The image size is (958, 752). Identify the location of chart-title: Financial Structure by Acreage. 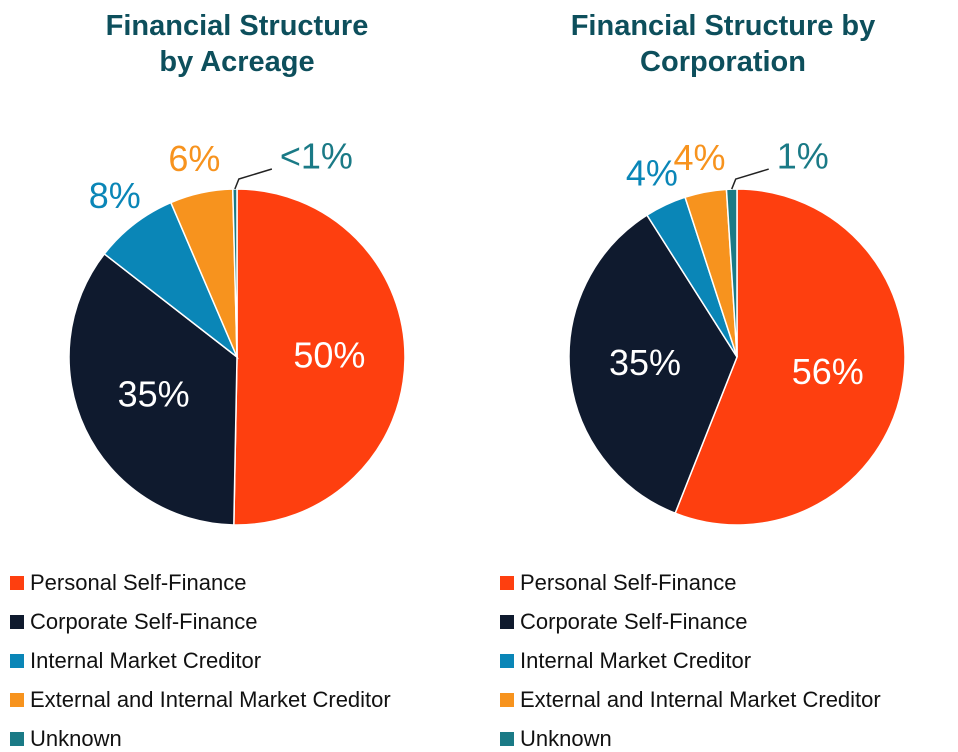
(237, 44).